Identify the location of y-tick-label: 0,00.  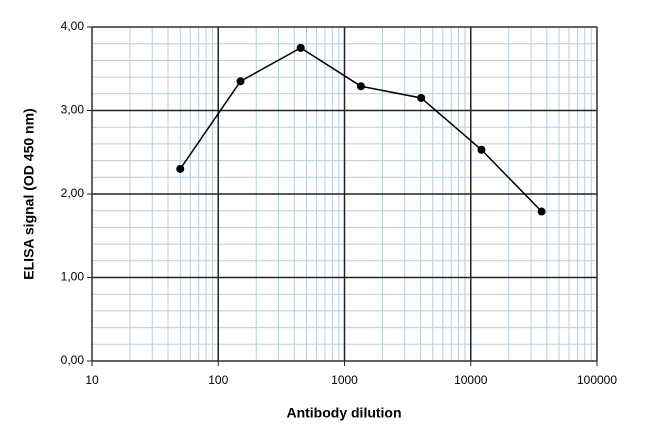
(73, 360).